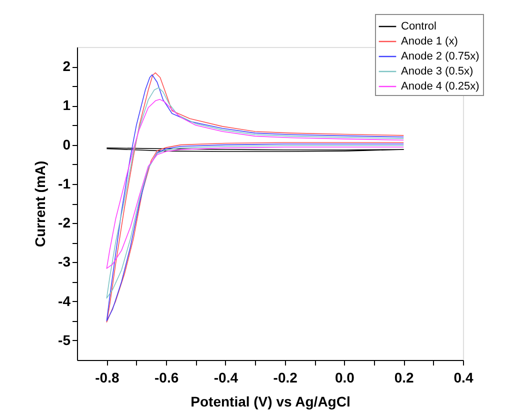  I want to click on legend-label: Anode 3 (0.5x), so click(437, 72).